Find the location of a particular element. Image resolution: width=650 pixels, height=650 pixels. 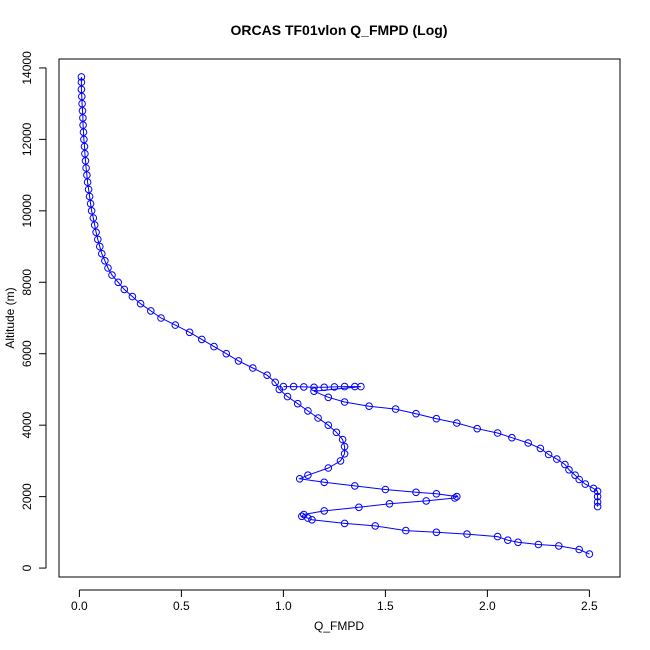

data-series is located at coordinates (440, 446).